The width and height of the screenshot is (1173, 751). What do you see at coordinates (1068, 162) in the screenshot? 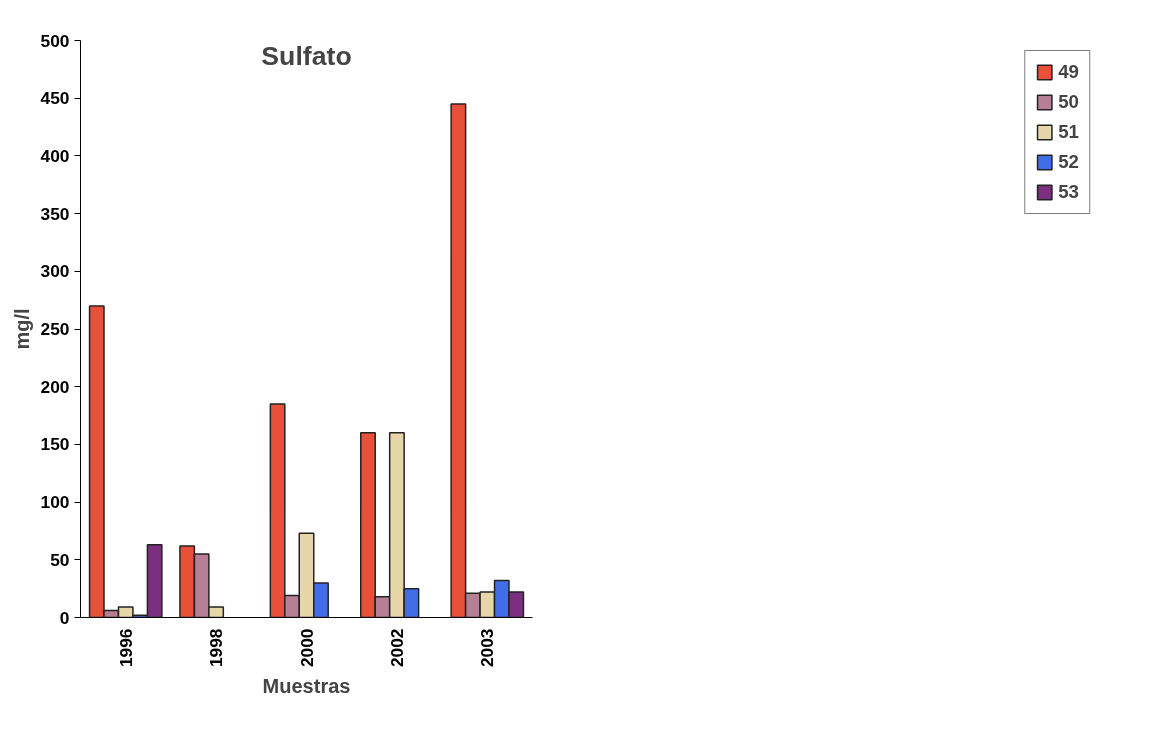
I see `legend-label: 52` at bounding box center [1068, 162].